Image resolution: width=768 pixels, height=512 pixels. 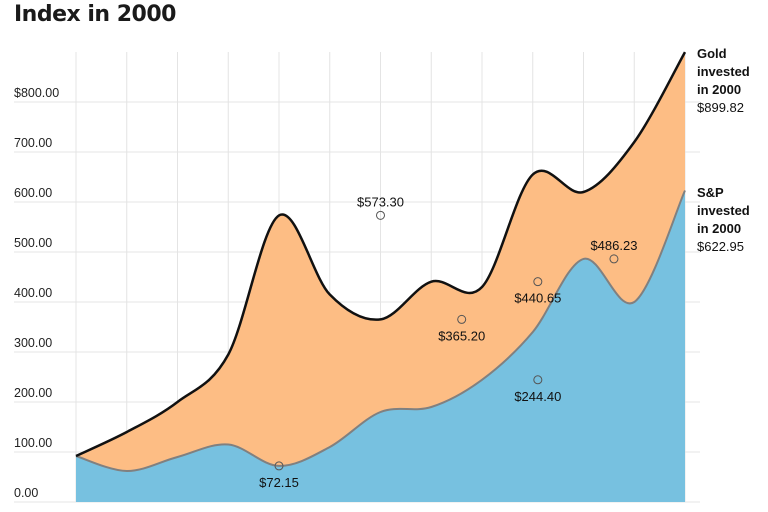 I want to click on y-tick-label: $800.00, so click(x=36, y=93).